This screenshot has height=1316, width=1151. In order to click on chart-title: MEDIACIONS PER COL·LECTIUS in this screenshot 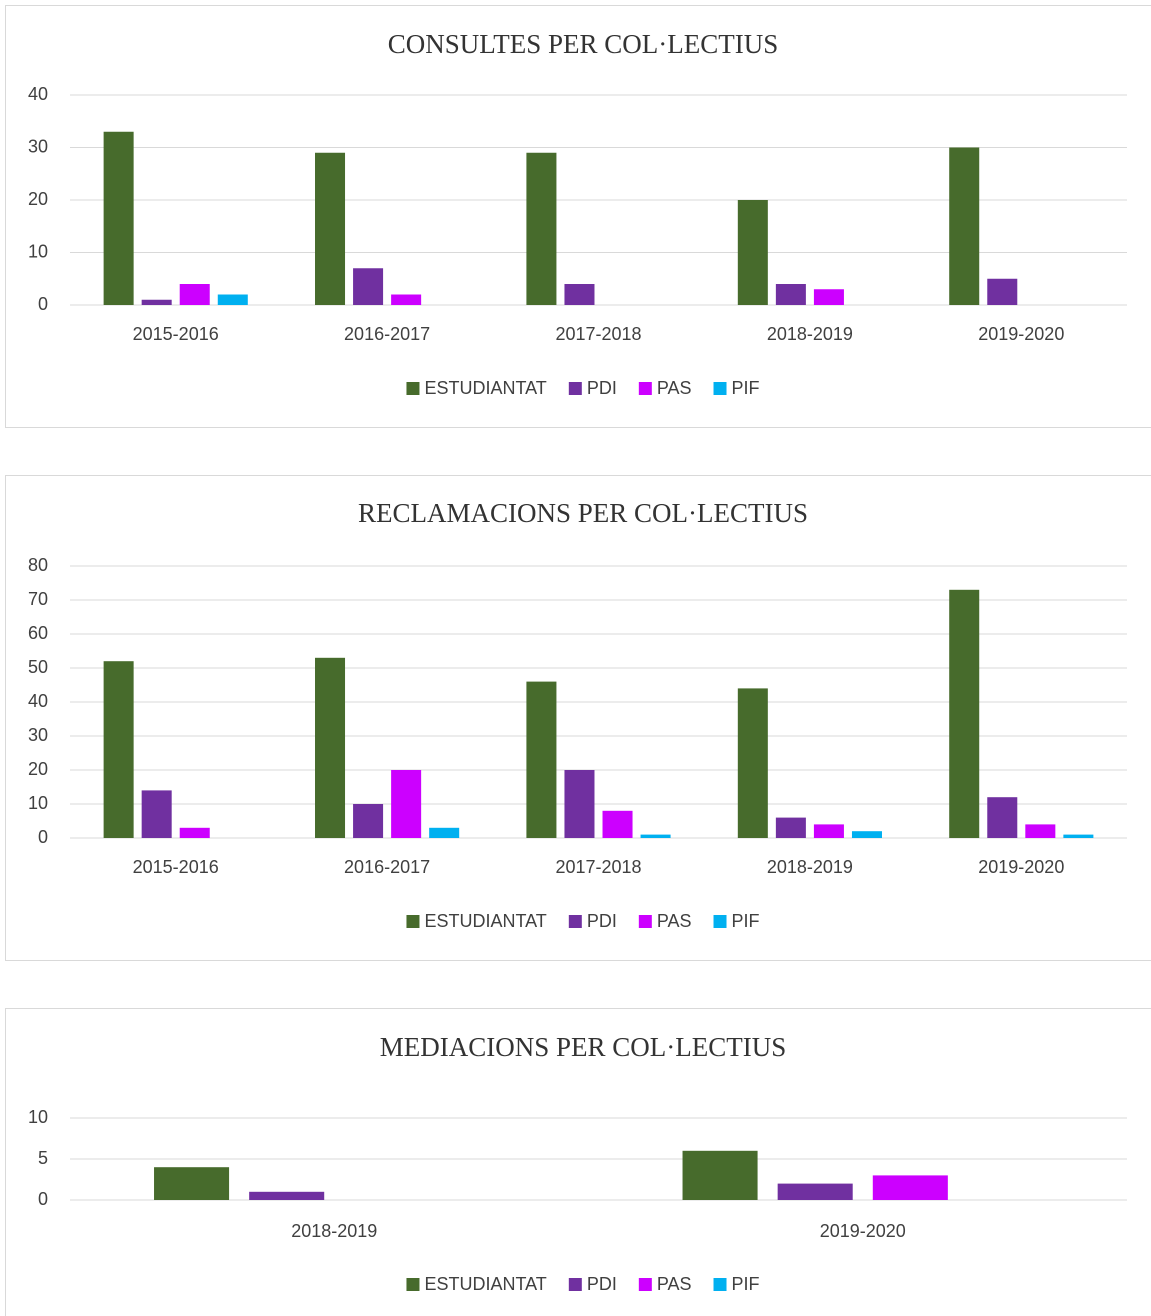, I will do `click(583, 1047)`.